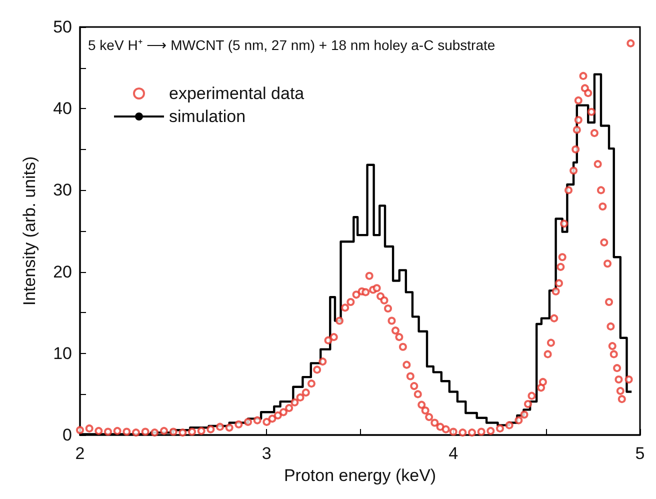  What do you see at coordinates (67, 435) in the screenshot?
I see `y-tick-label: 0` at bounding box center [67, 435].